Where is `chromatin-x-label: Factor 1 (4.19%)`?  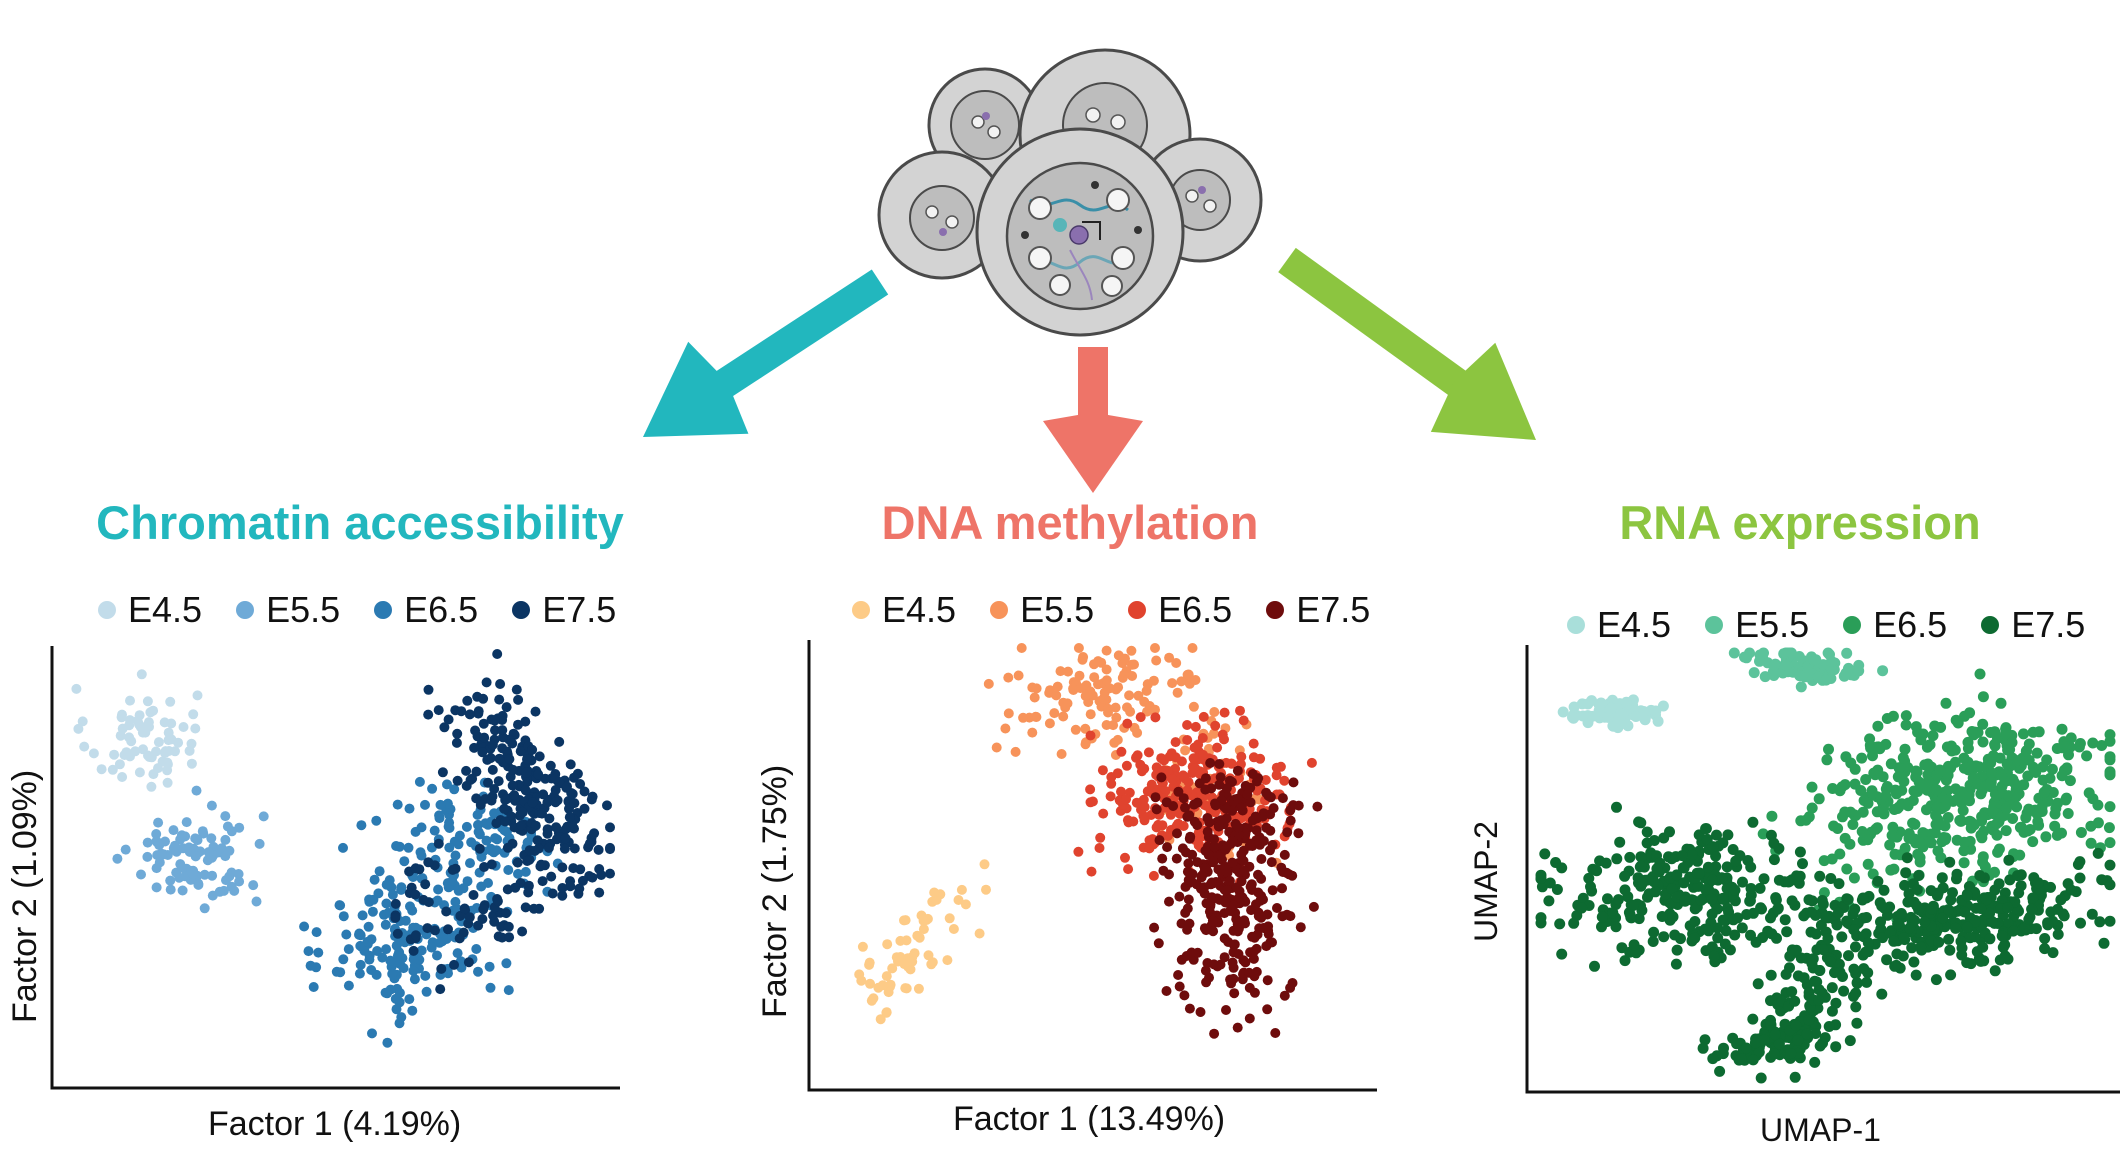 chromatin-x-label: Factor 1 (4.19%) is located at coordinates (335, 1124).